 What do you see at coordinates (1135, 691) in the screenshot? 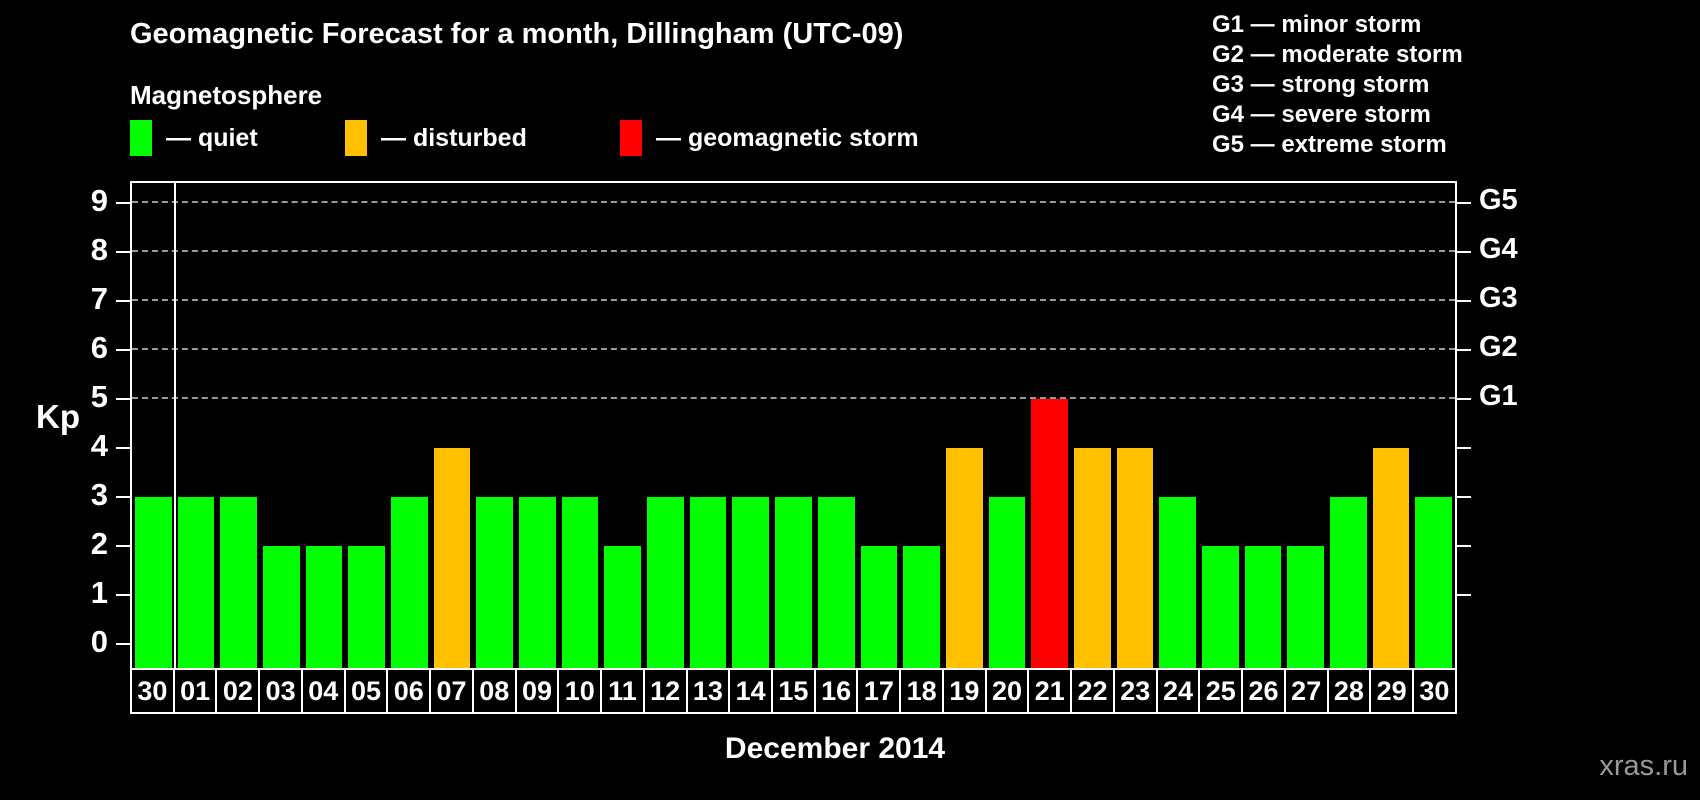
I see `day-label-23: 23` at bounding box center [1135, 691].